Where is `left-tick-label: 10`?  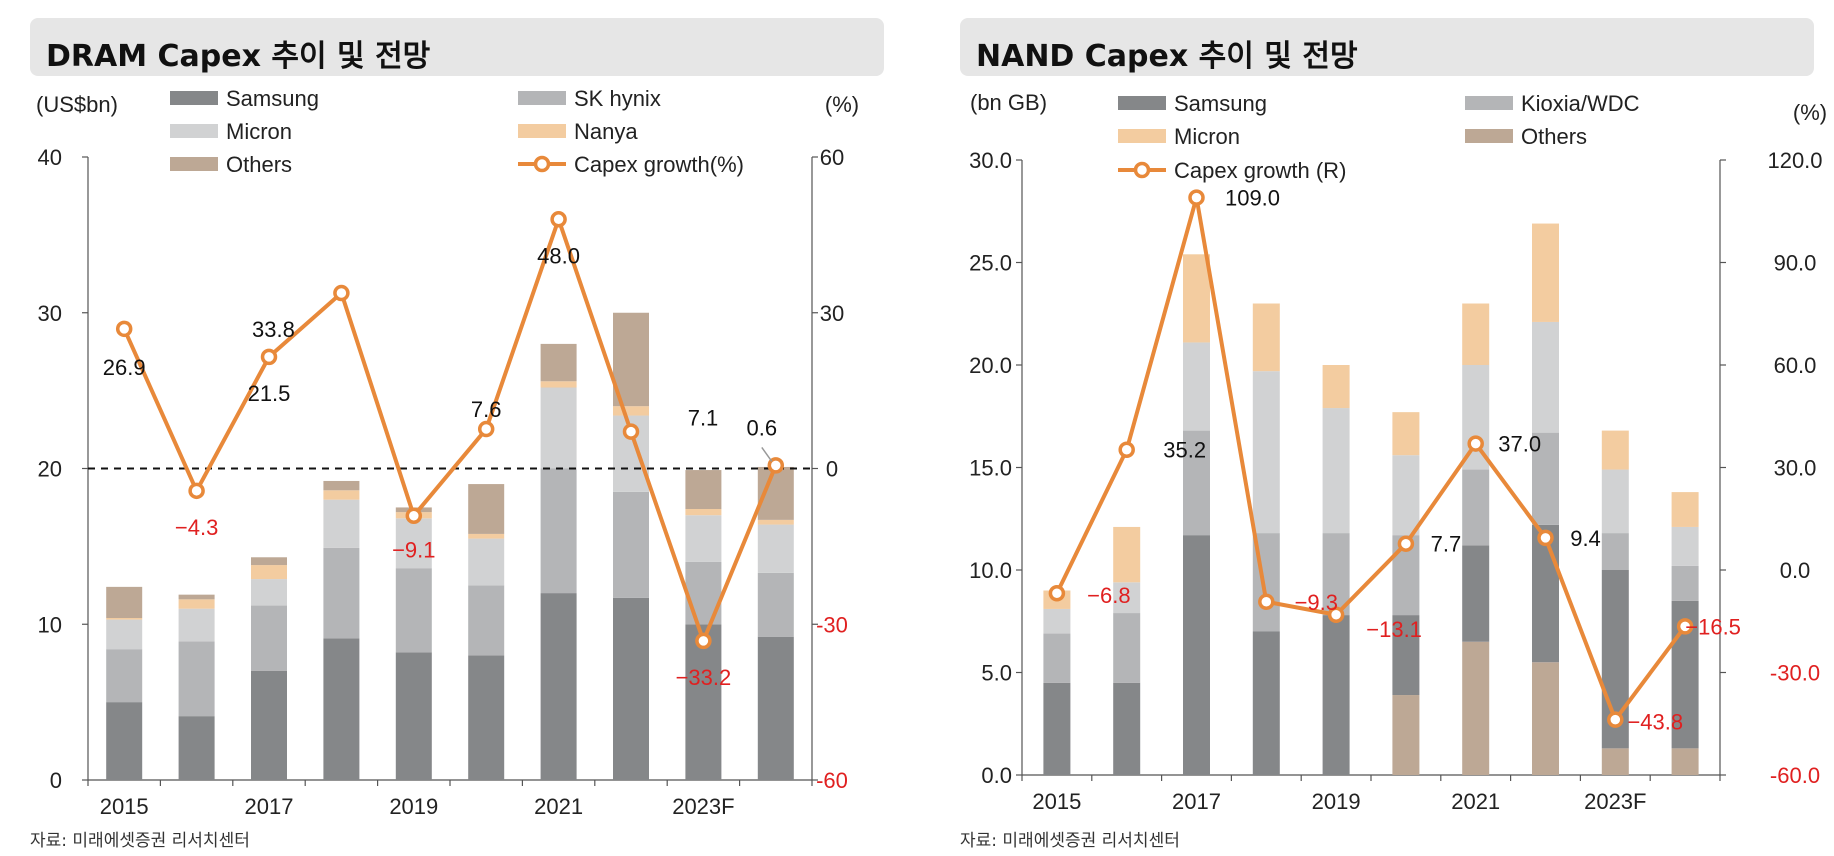
left-tick-label: 10 is located at coordinates (50, 624).